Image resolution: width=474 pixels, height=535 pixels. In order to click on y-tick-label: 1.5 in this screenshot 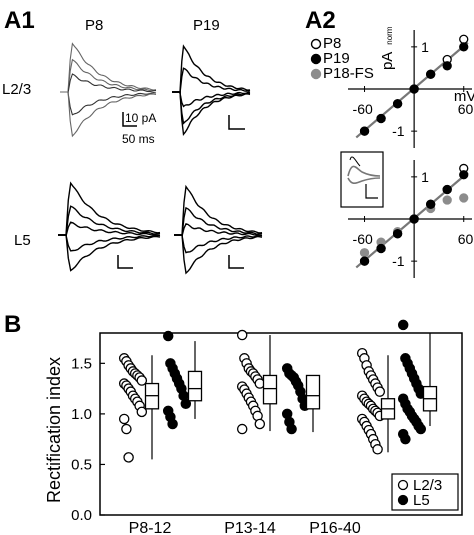, I will do `click(81, 363)`.